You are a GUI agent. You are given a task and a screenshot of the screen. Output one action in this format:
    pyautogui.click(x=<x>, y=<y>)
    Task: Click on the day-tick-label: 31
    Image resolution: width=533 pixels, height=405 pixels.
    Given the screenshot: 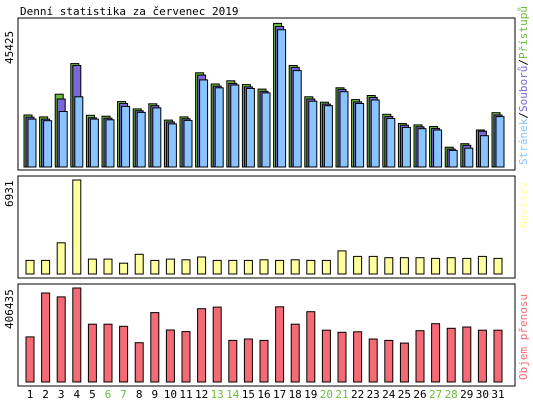 What is the action you would take?
    pyautogui.click(x=497, y=394)
    